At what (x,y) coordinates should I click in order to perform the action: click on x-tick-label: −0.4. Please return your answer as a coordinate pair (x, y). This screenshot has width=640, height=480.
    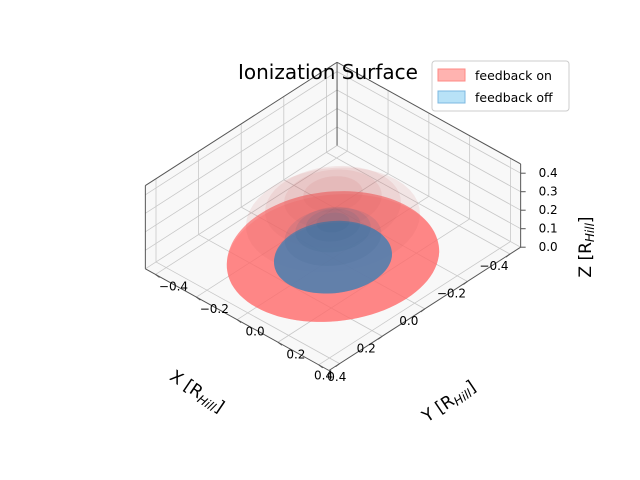
    Looking at the image, I should click on (493, 266).